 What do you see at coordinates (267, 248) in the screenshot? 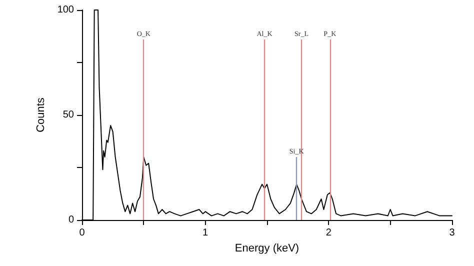
I see `x-axis-title: Energy (keV)` at bounding box center [267, 248].